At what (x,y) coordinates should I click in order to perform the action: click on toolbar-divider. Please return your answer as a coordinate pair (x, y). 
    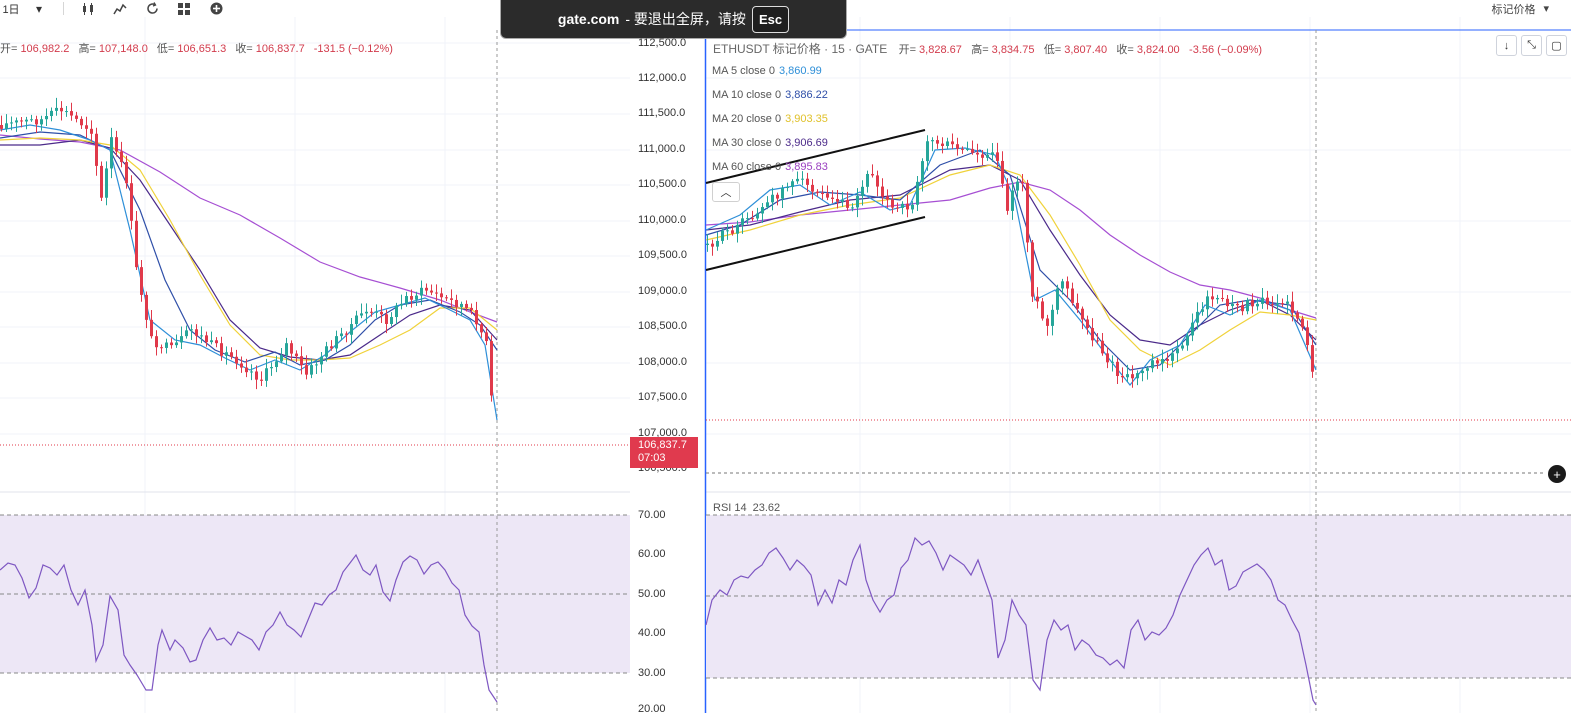
    Looking at the image, I should click on (63, 8).